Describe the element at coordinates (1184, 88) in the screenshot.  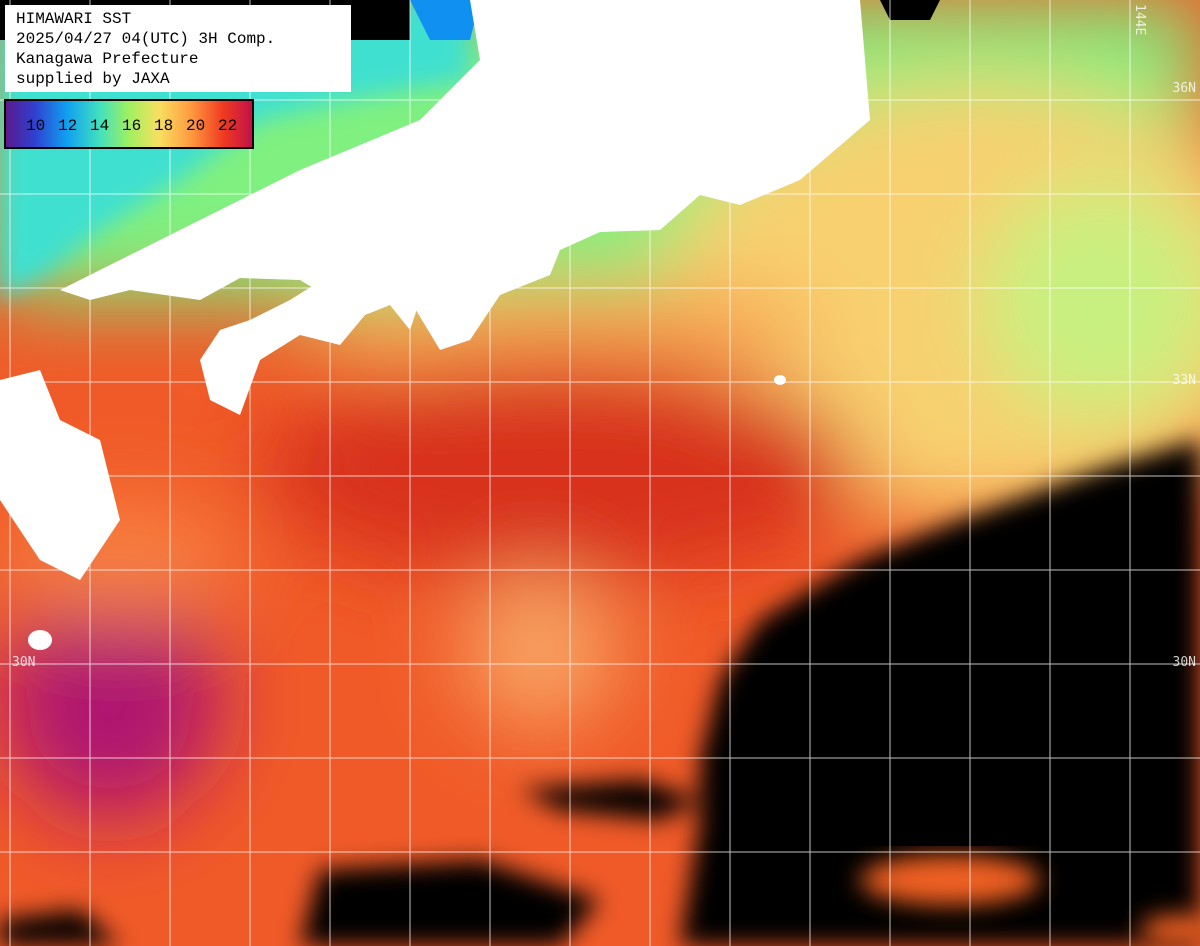
I see `latitude-label: 36N` at that location.